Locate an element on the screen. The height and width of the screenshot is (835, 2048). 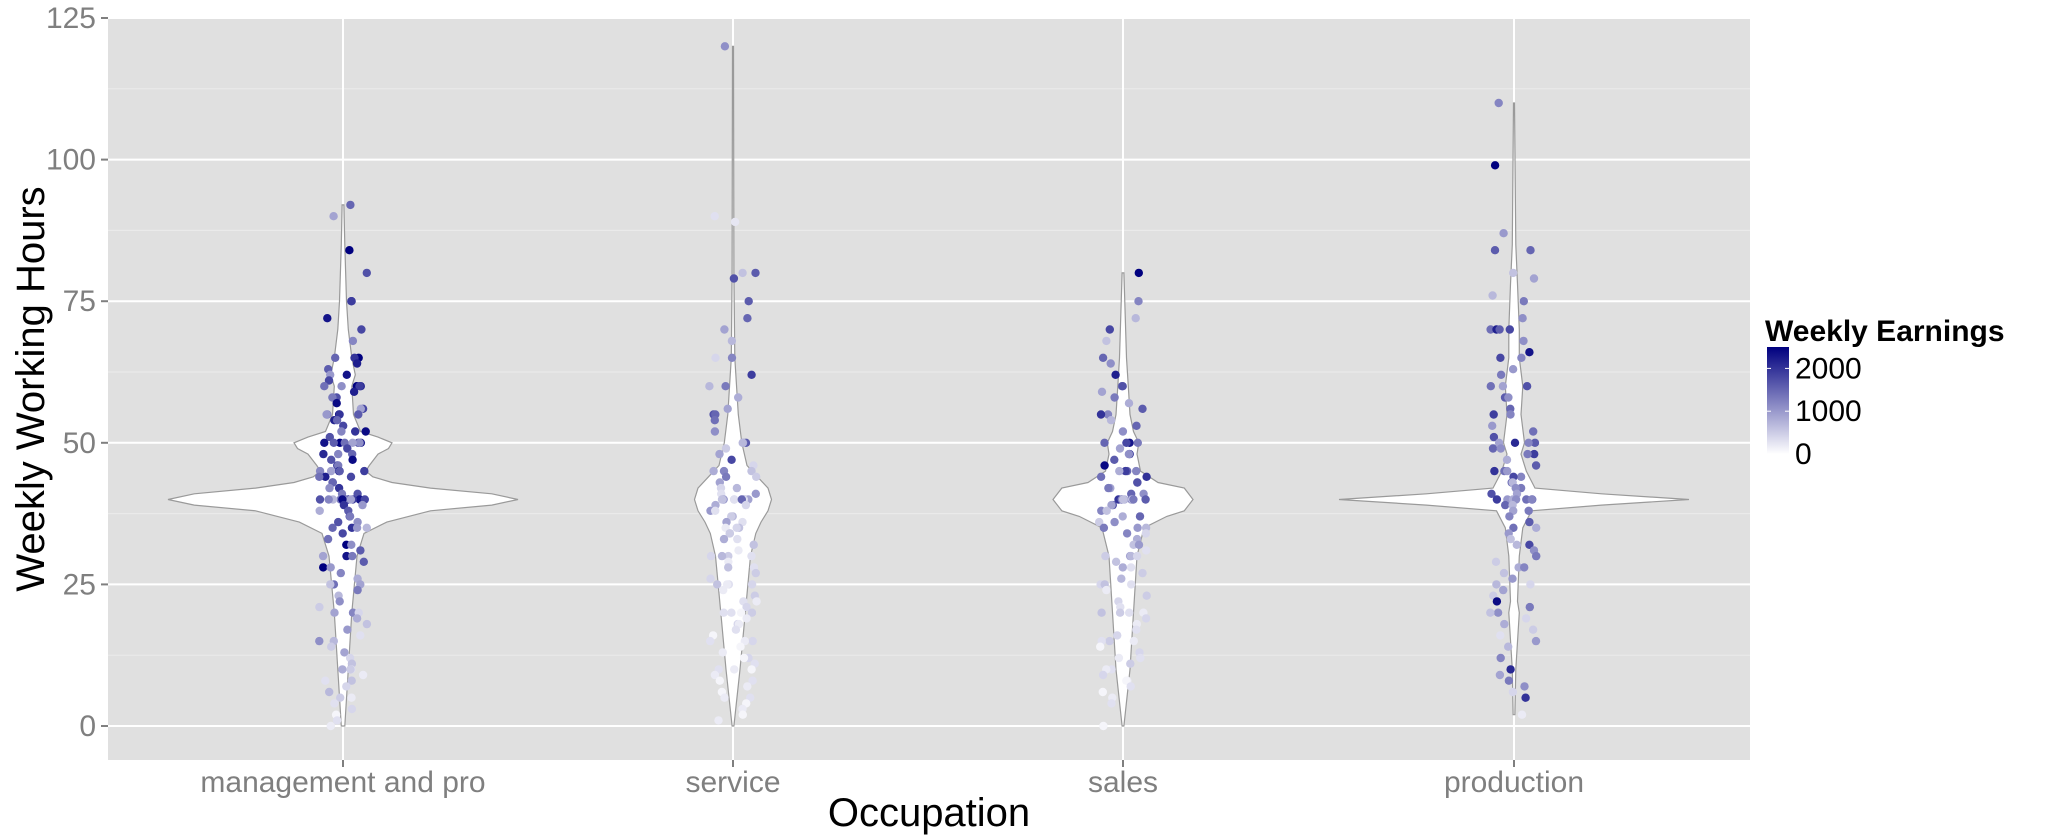
x-tick-label: production is located at coordinates (1514, 782).